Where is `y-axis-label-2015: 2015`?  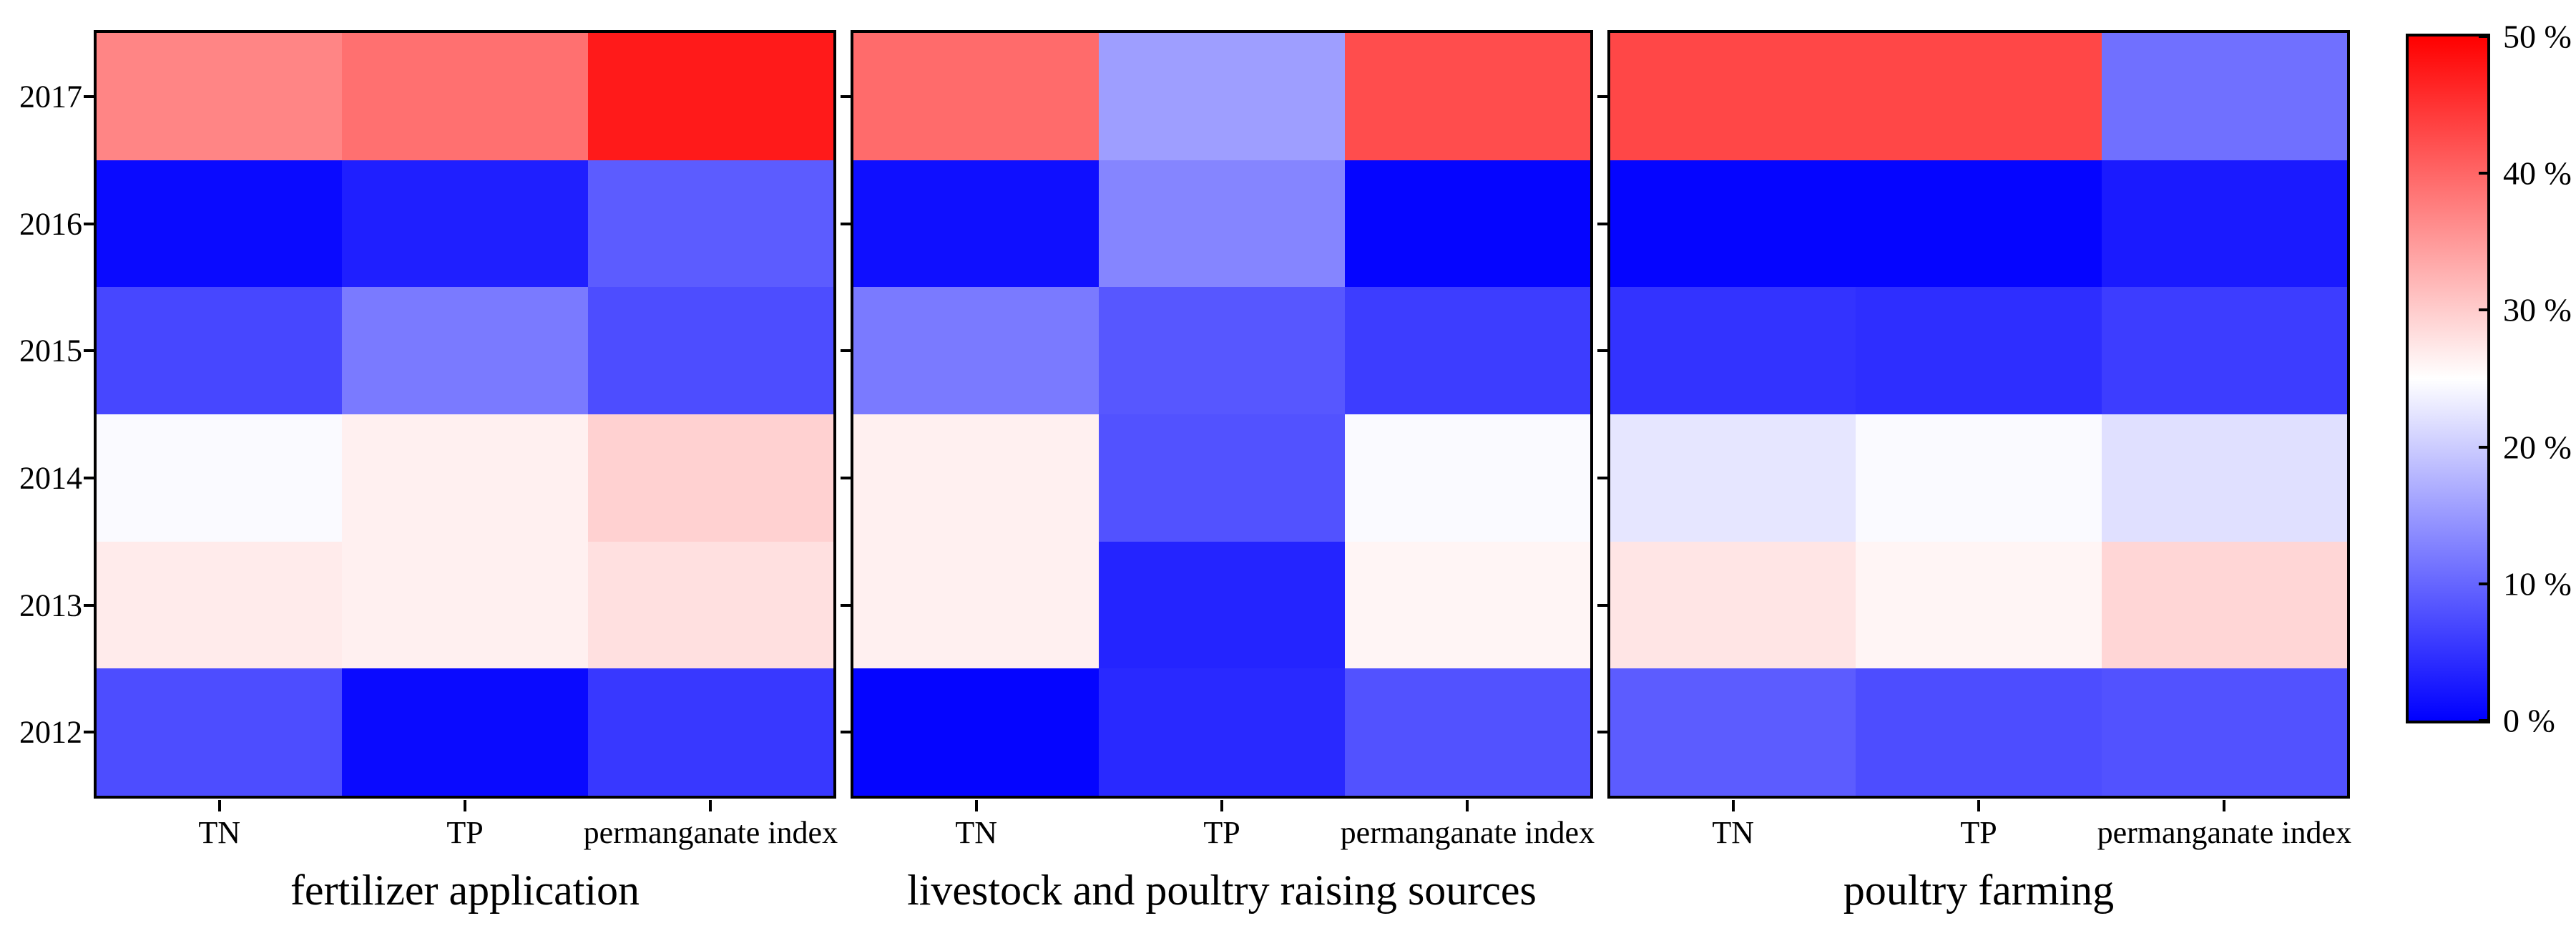
y-axis-label-2015: 2015 is located at coordinates (50, 351).